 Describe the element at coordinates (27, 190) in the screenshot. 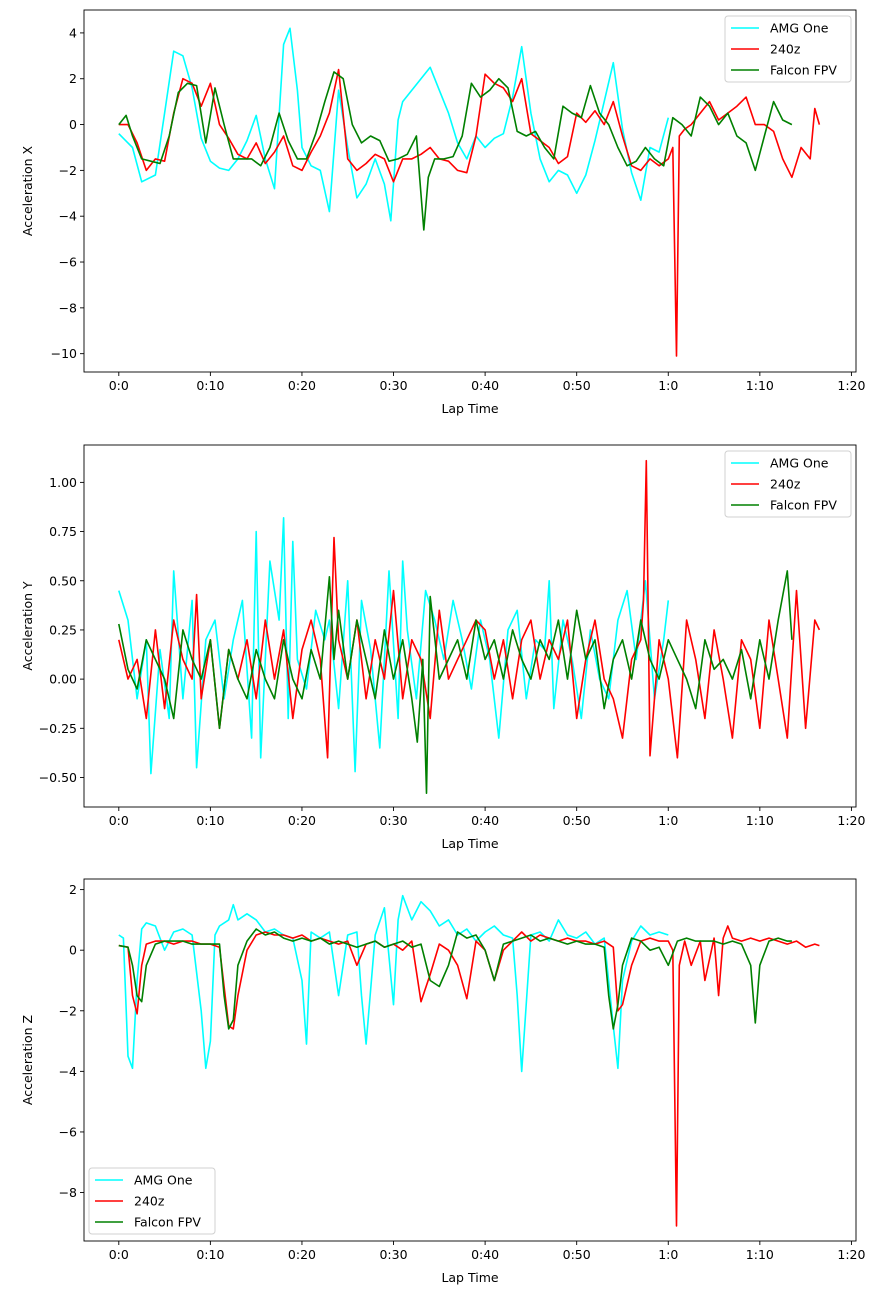

I see `y-axis-label: Acceleration X` at that location.